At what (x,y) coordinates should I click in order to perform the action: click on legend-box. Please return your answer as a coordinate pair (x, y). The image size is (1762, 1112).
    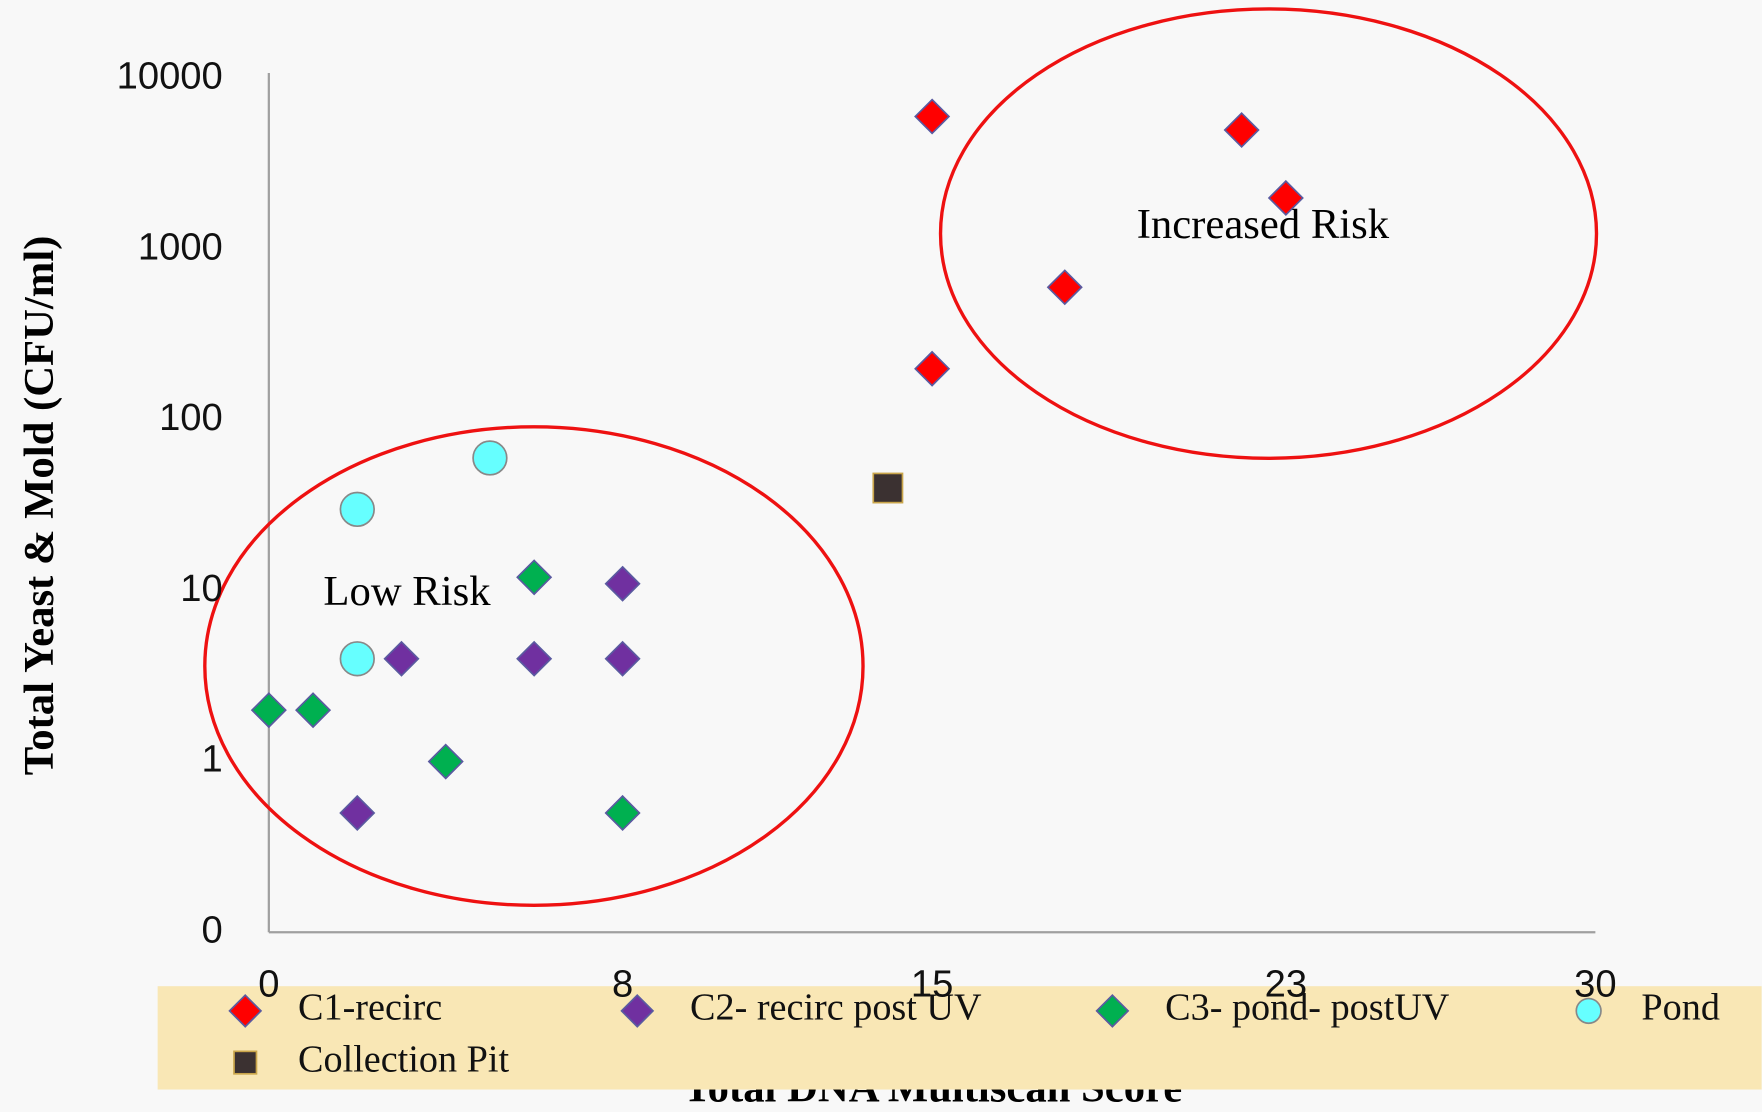
    Looking at the image, I should click on (959, 1038).